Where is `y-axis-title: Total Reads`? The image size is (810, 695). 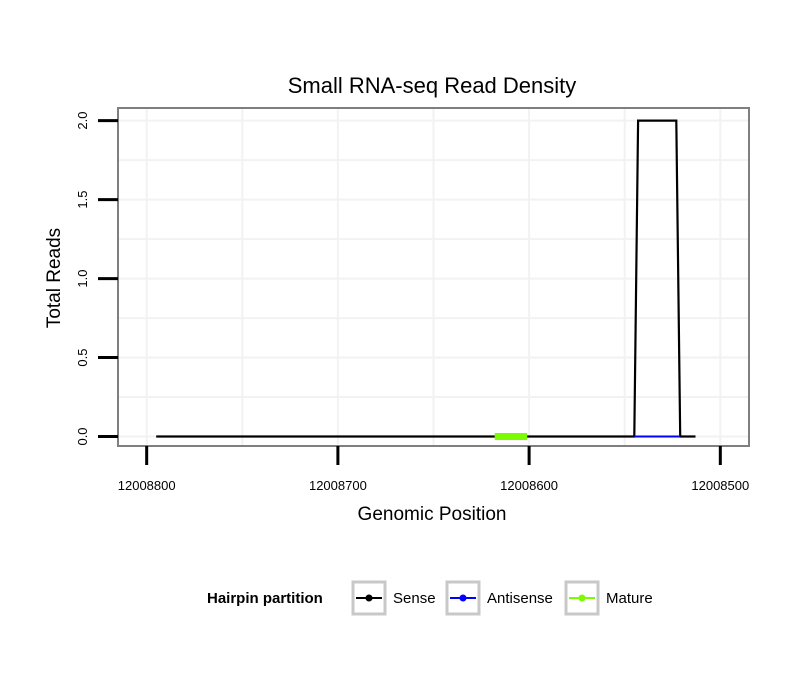
y-axis-title: Total Reads is located at coordinates (54, 278).